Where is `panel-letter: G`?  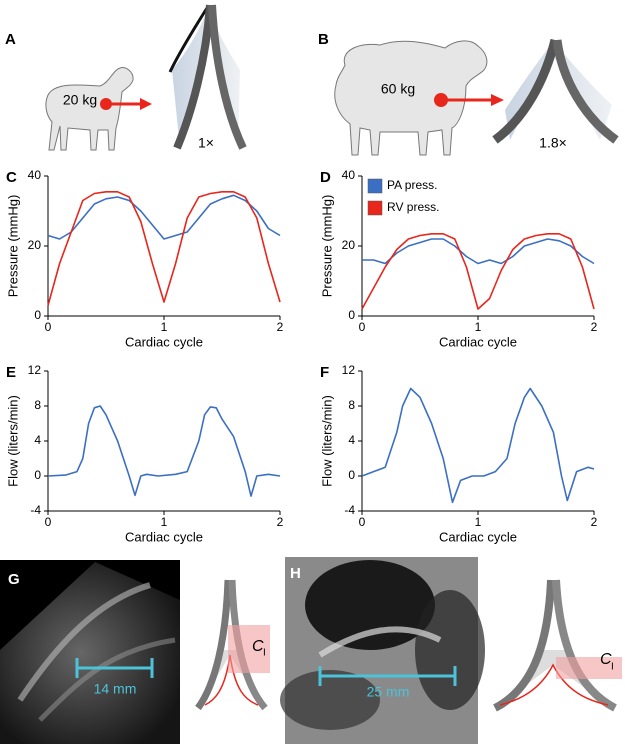 panel-letter: G is located at coordinates (14, 579).